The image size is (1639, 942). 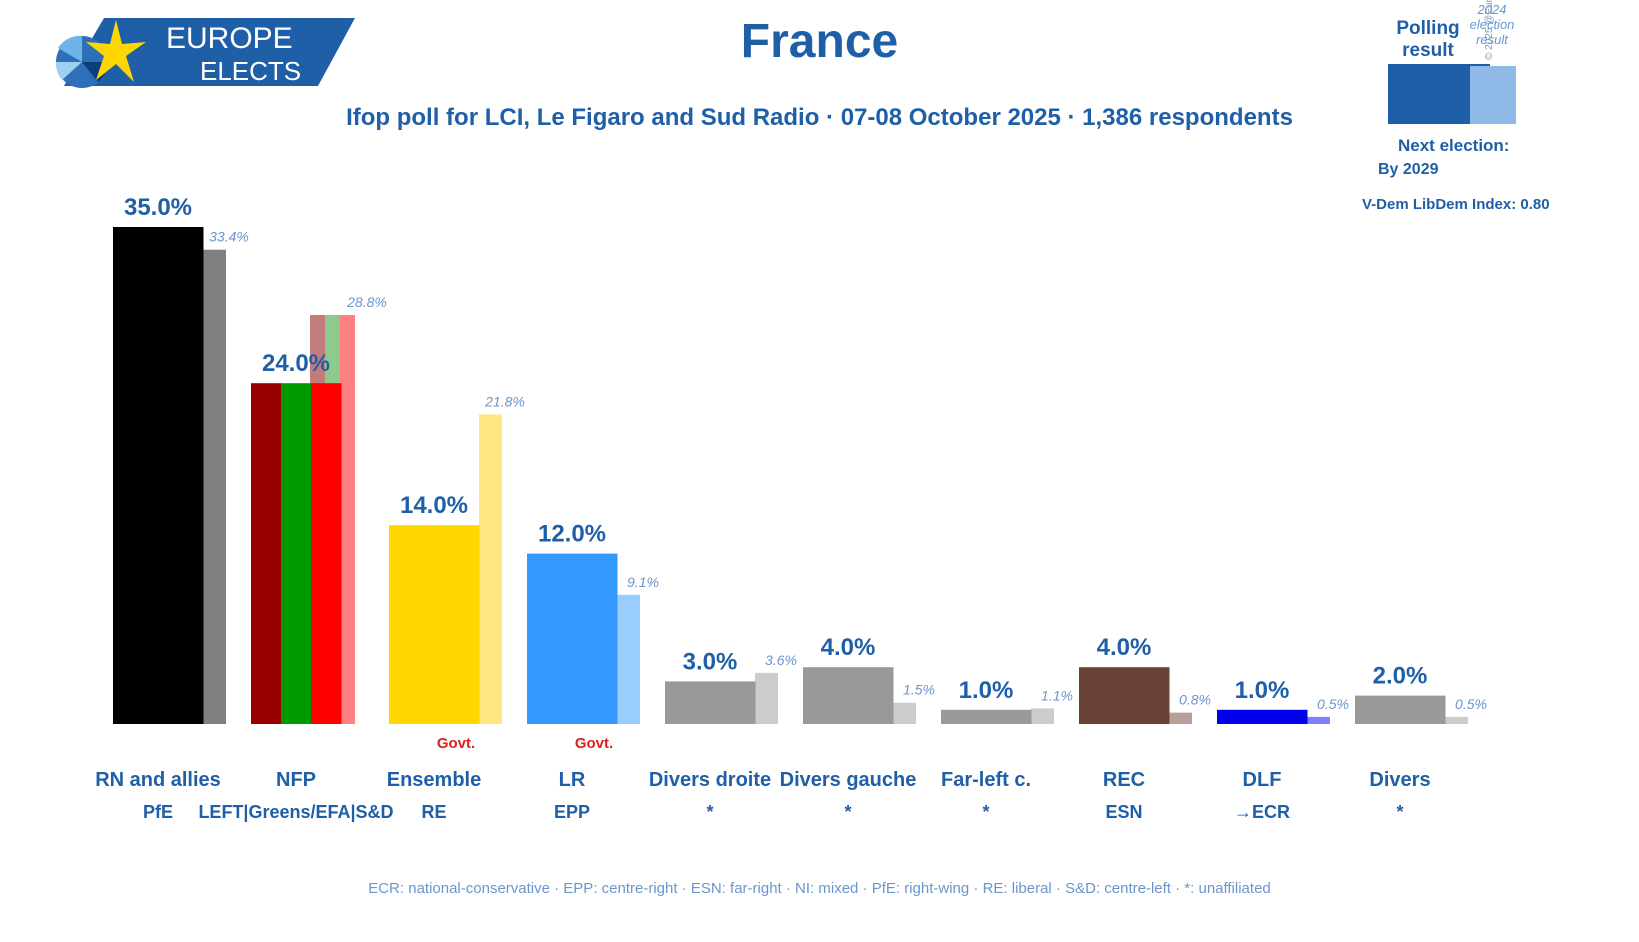 I want to click on vdem-index: V-Dem LibDem Index: 0.80, so click(x=1456, y=204).